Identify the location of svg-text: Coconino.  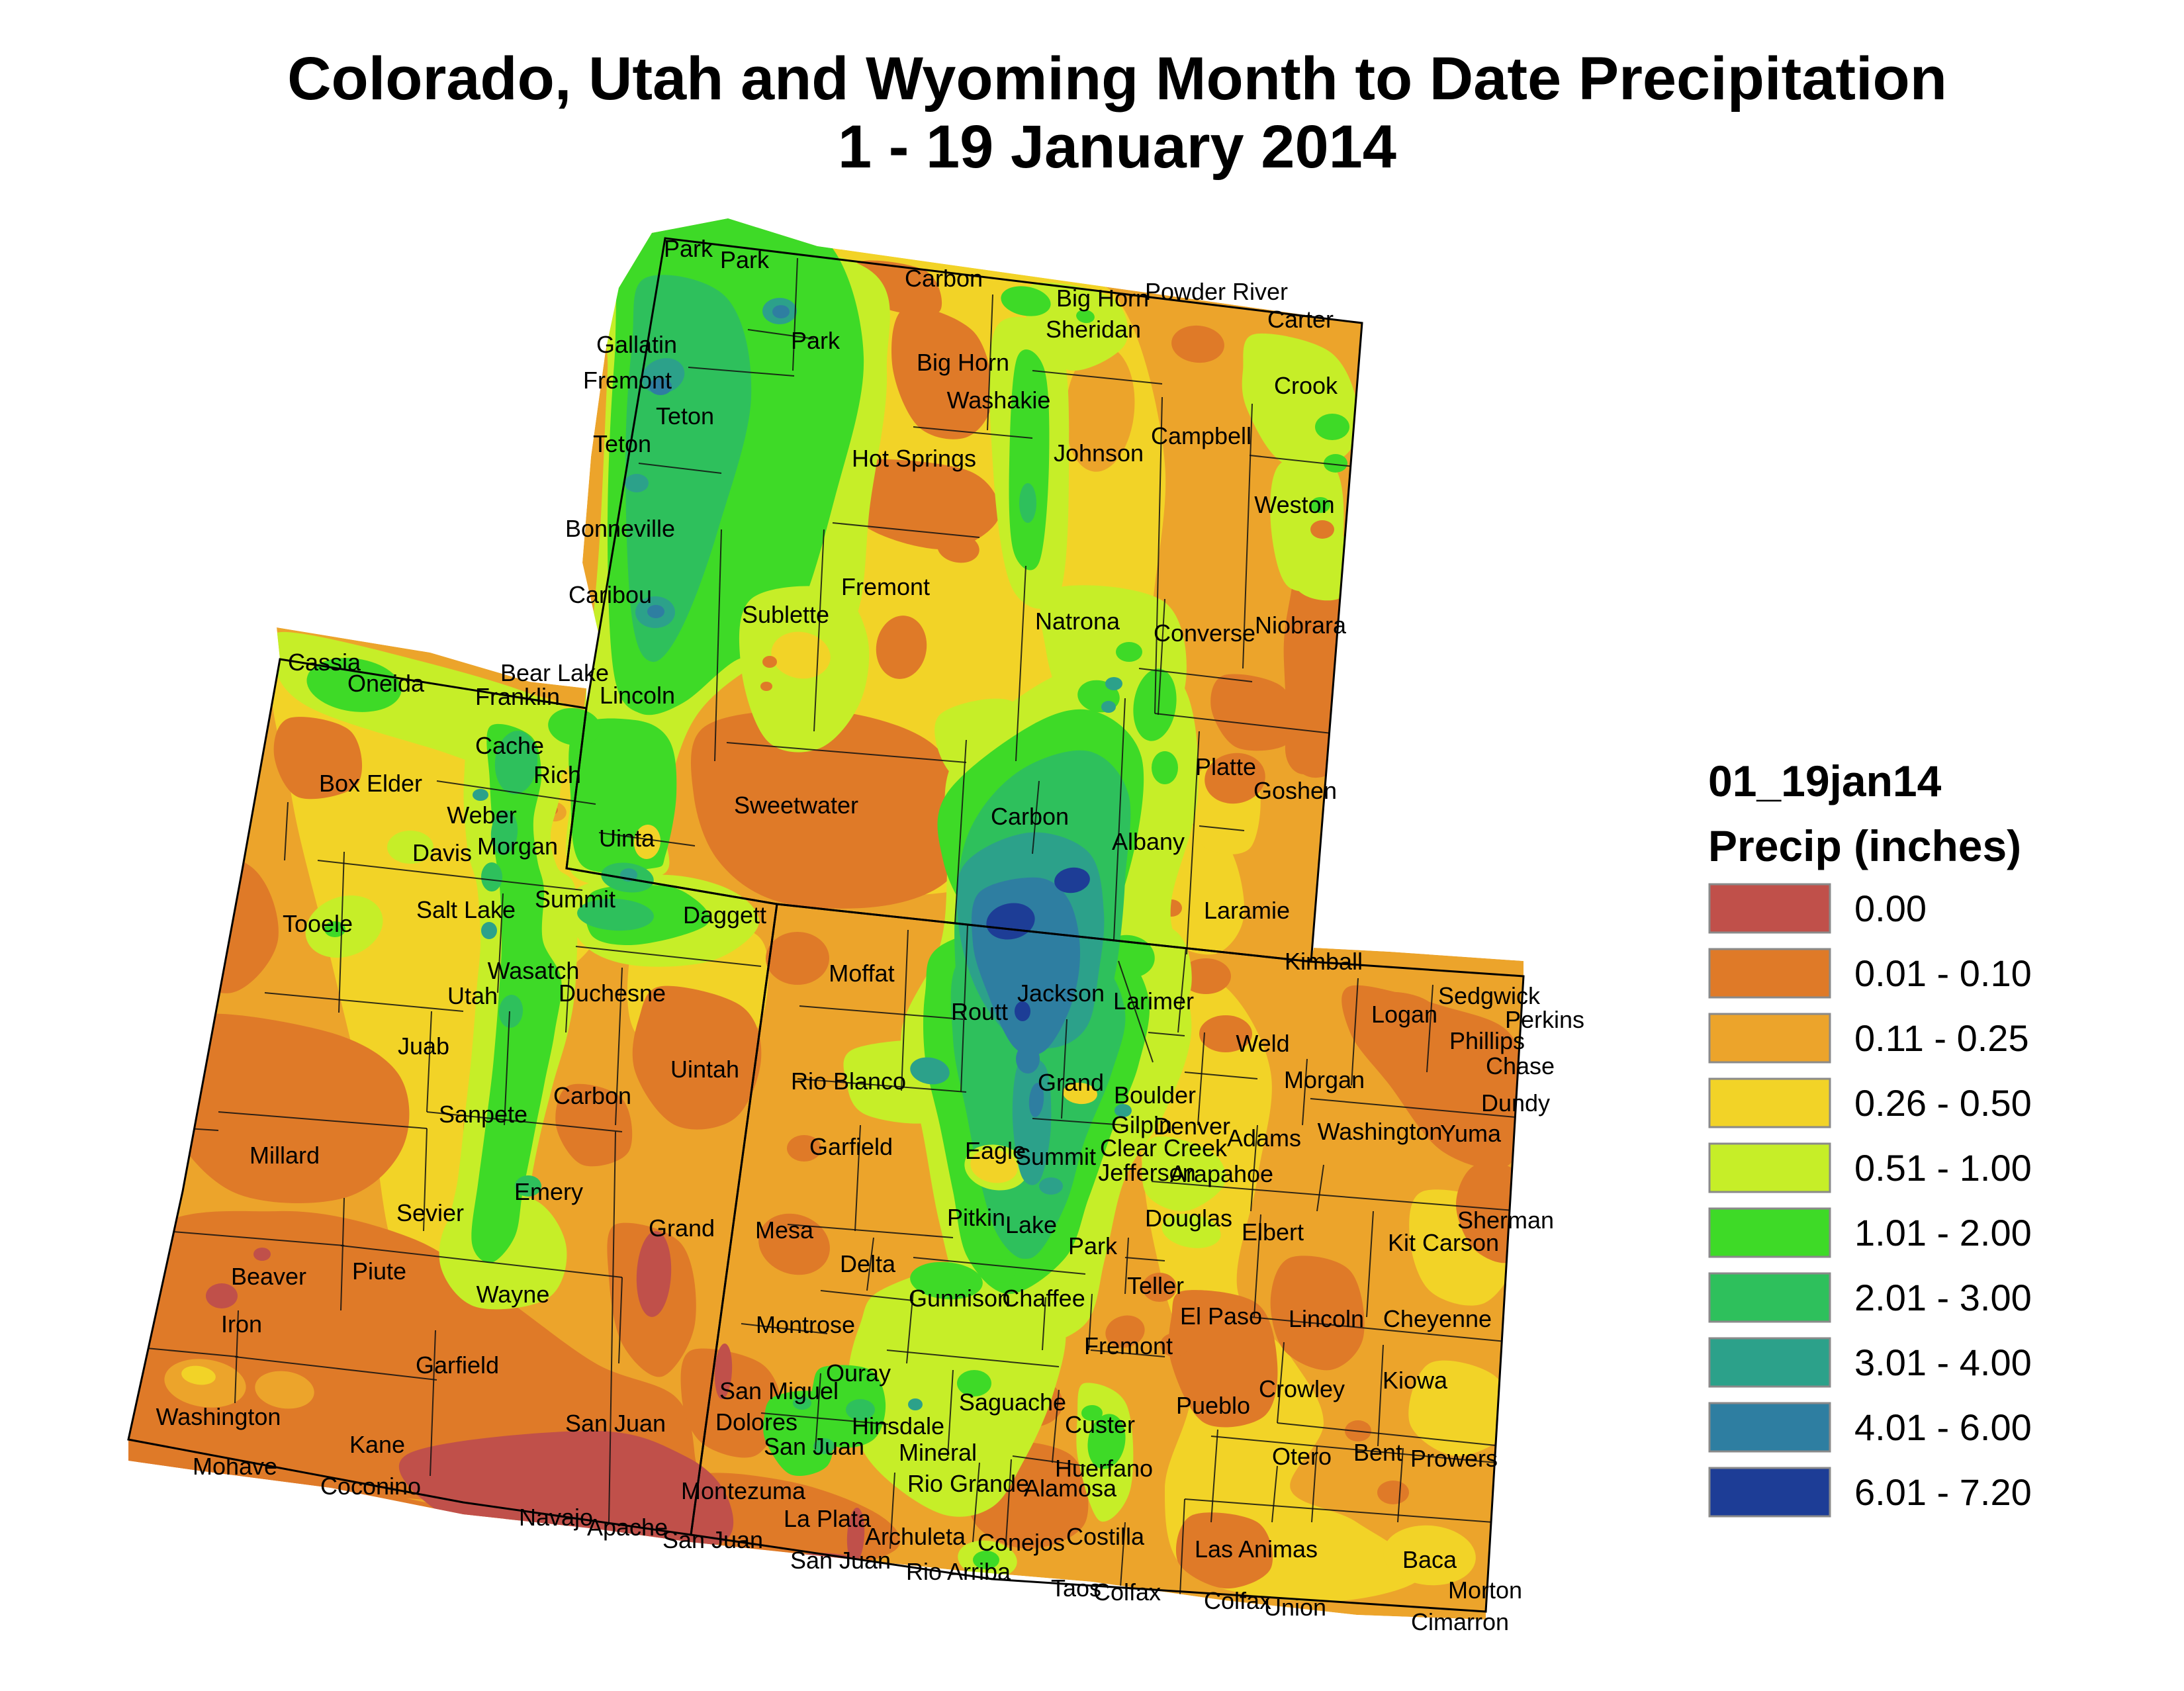
(370, 1487).